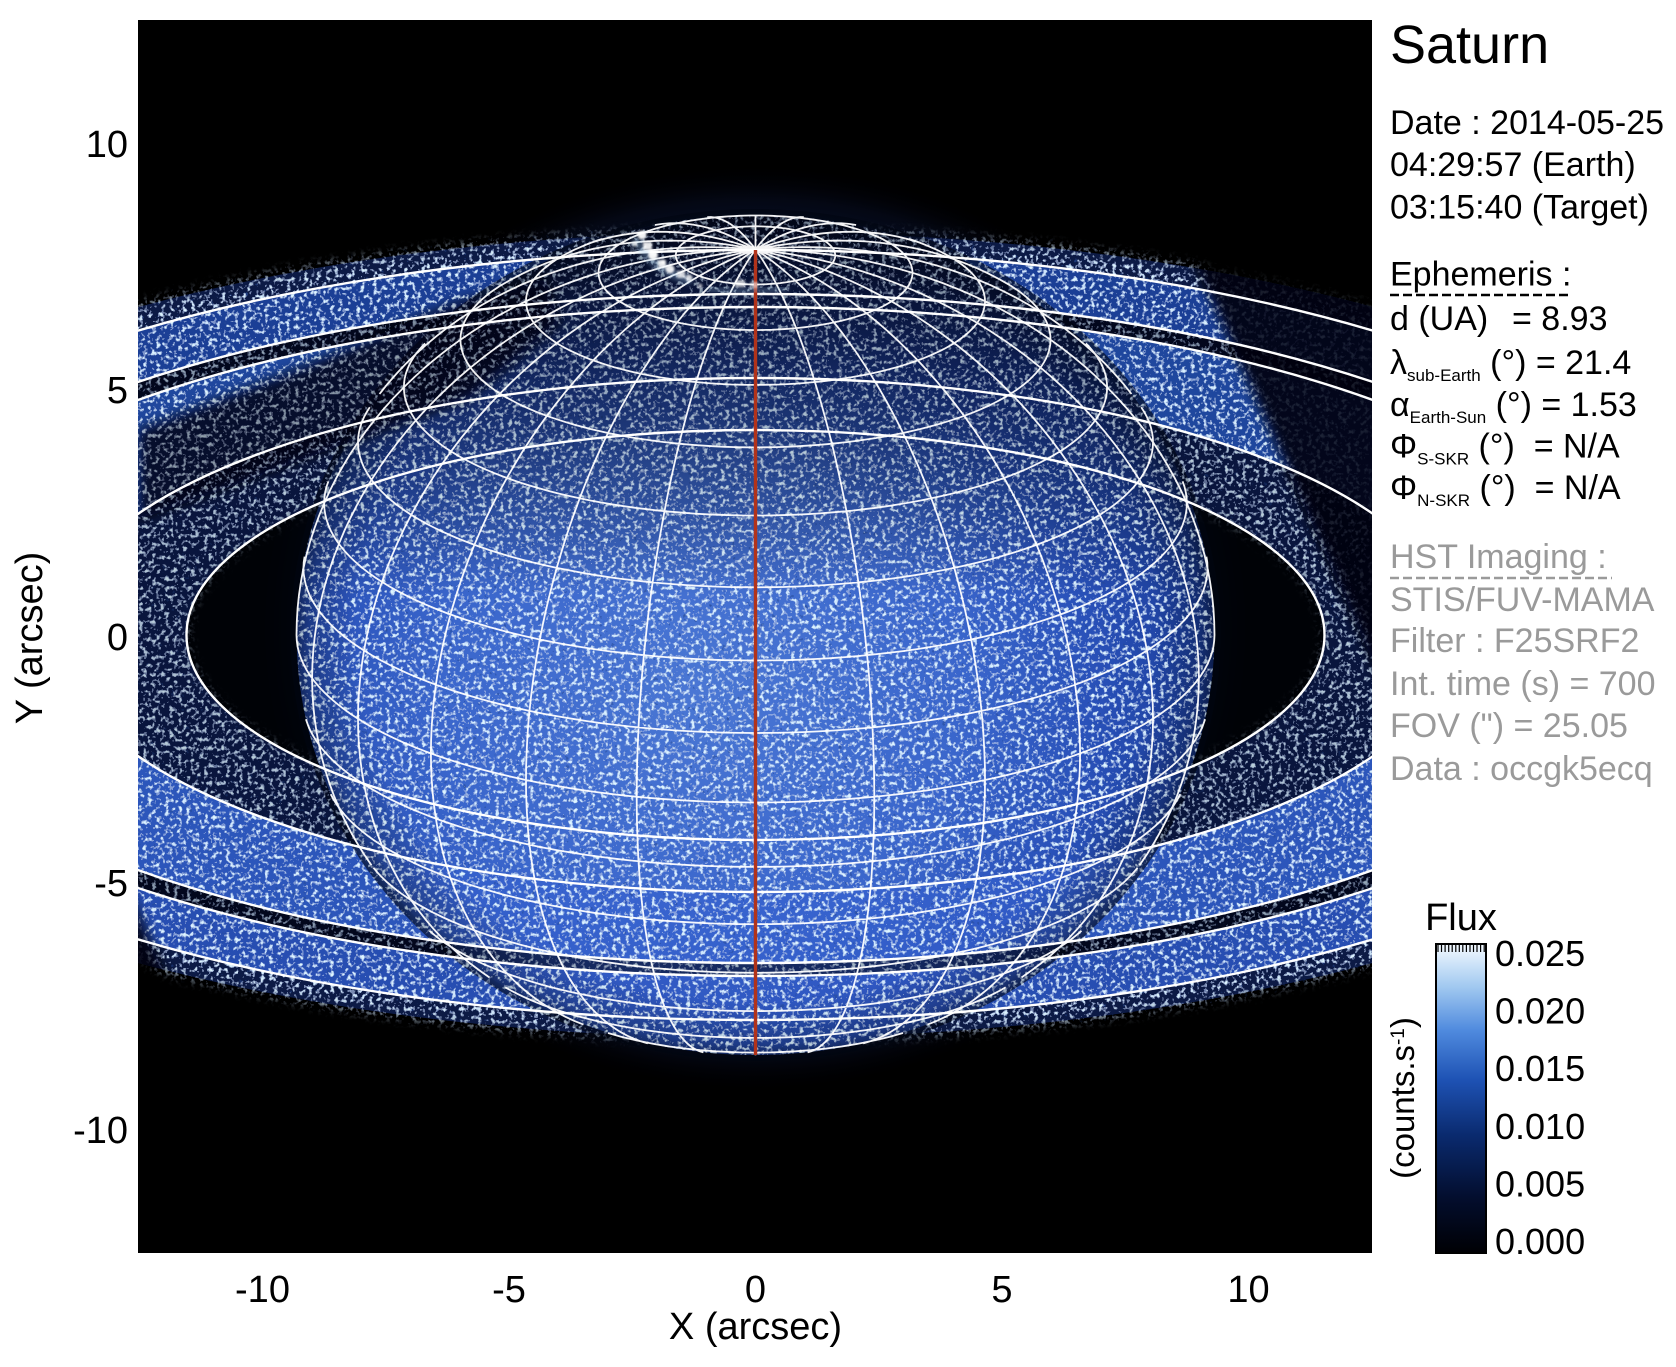  I want to click on svg-text: X (arcsec), so click(755, 1327).